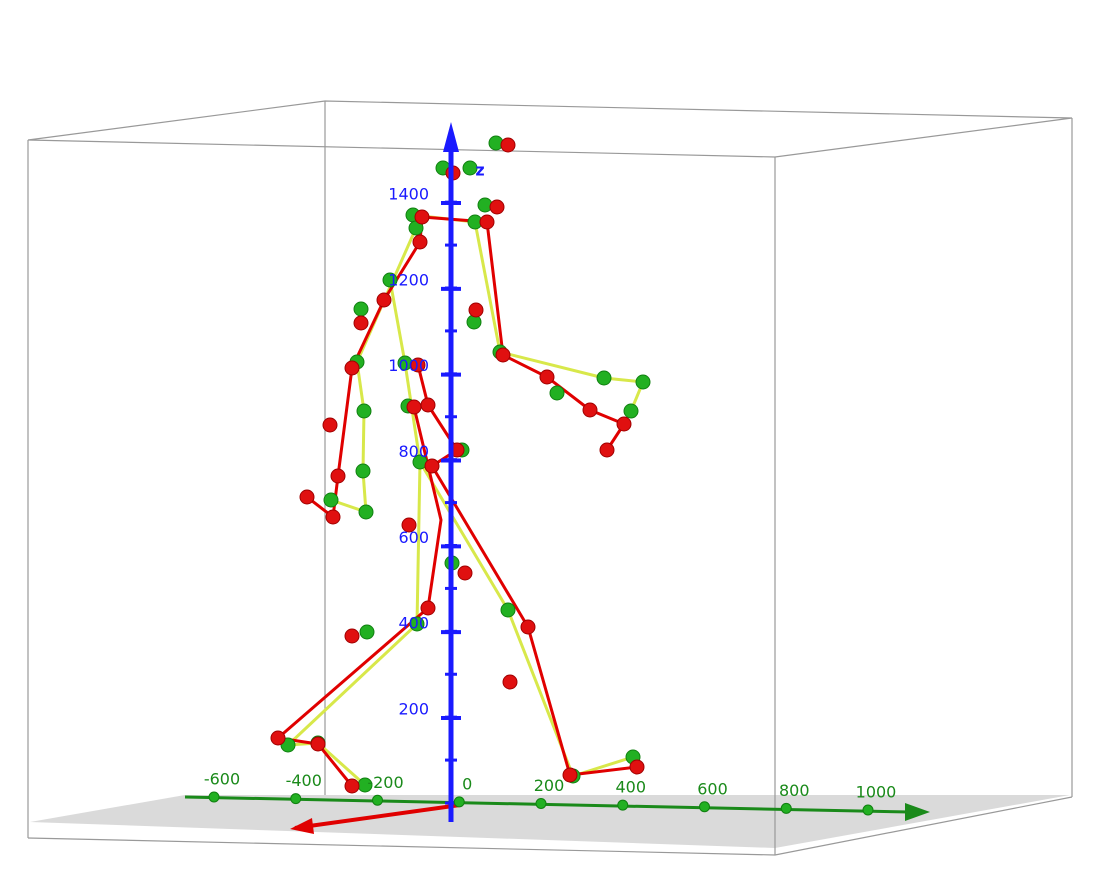  I want to click on y-tick-label: -400, so click(304, 780).